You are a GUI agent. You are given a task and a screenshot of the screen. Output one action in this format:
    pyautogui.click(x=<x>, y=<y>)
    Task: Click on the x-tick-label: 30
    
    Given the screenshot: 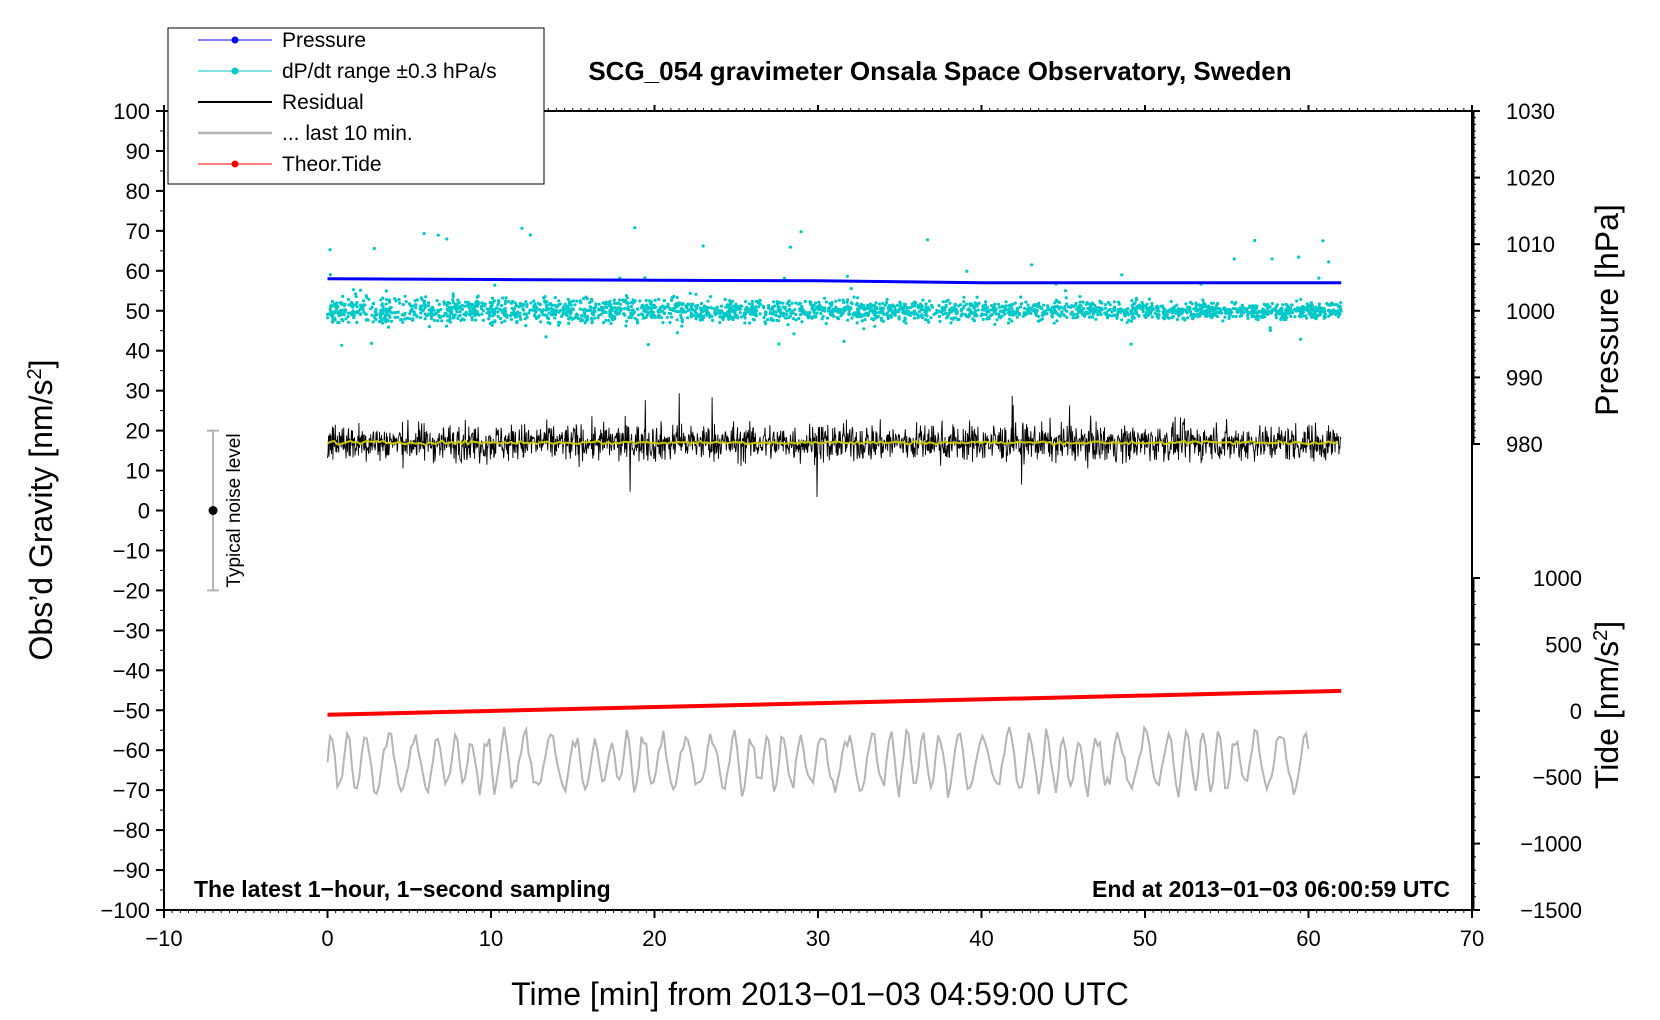 What is the action you would take?
    pyautogui.click(x=818, y=938)
    